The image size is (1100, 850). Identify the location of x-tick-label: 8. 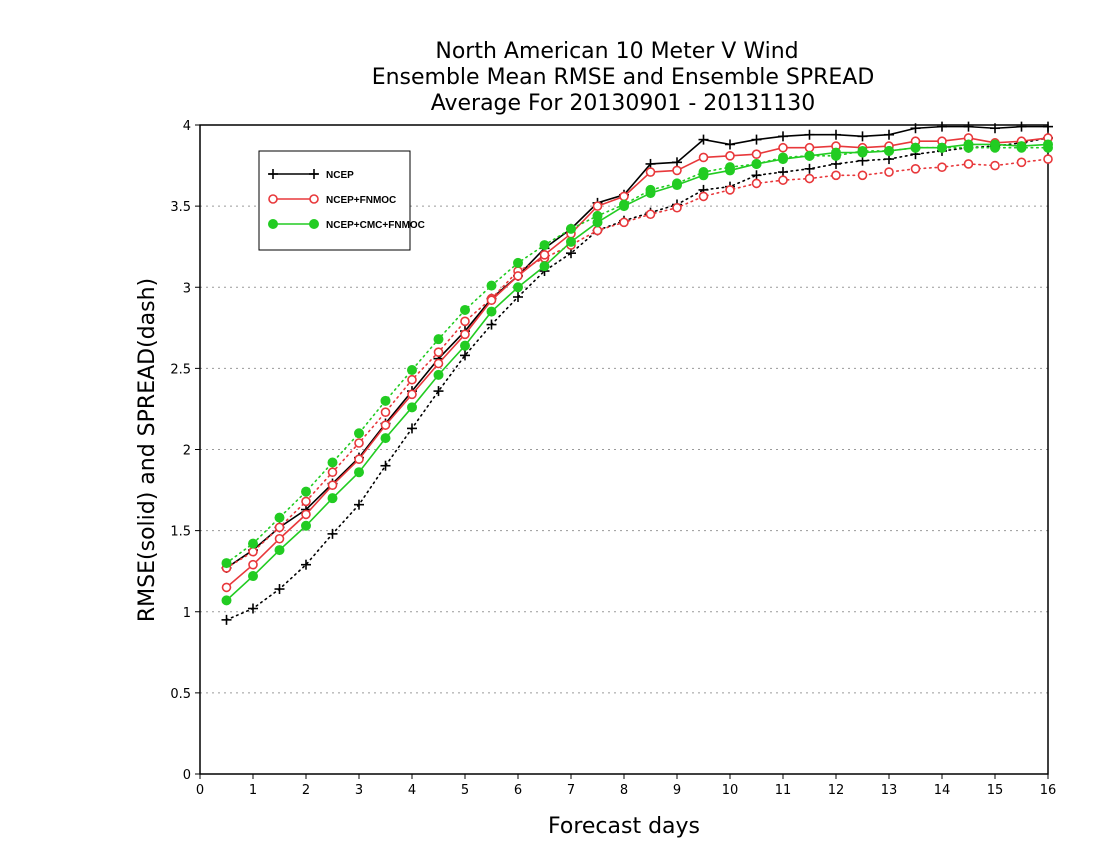
(624, 790).